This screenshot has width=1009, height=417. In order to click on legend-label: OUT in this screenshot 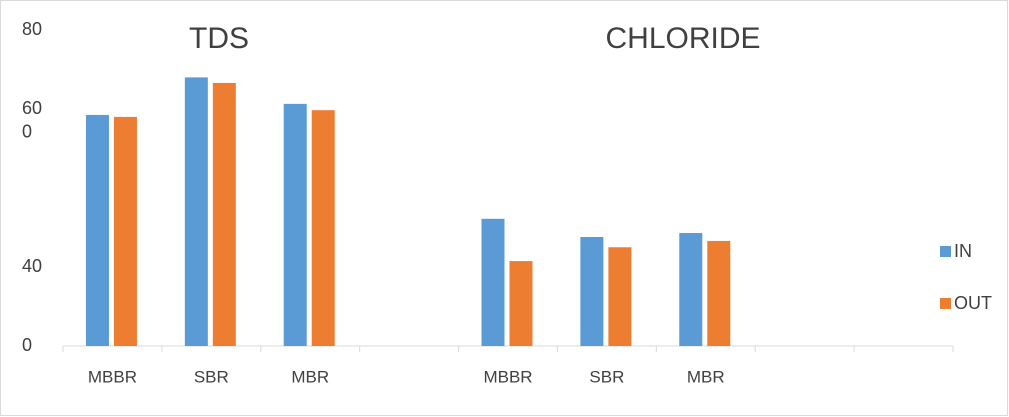, I will do `click(973, 303)`.